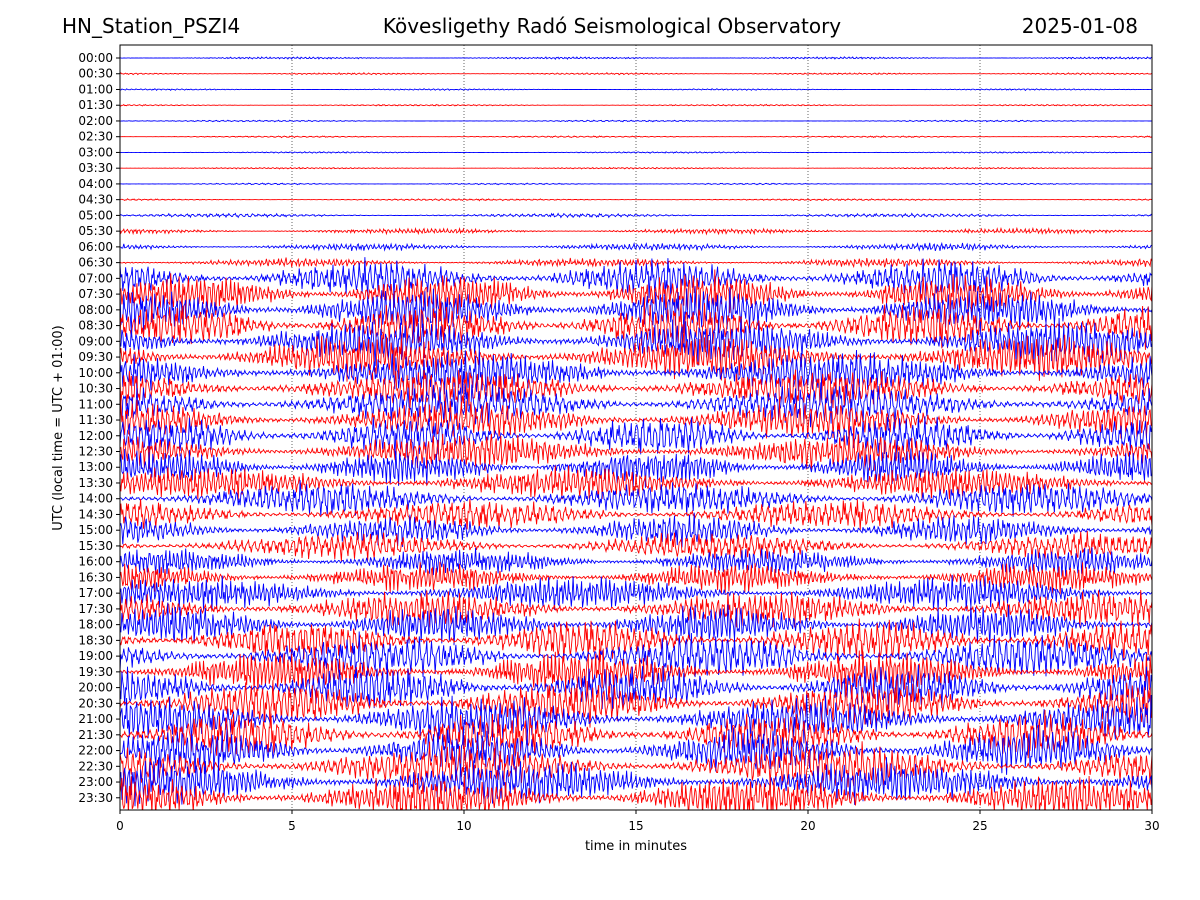 Image resolution: width=1200 pixels, height=900 pixels. I want to click on y-tick-label: 04:00, so click(95, 184).